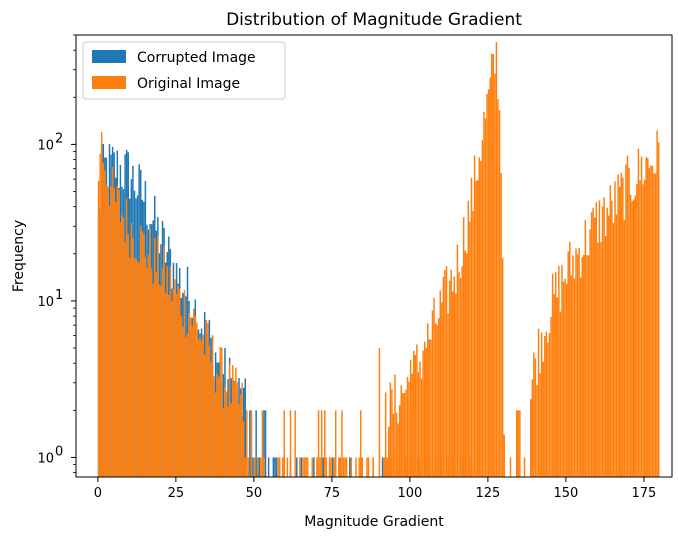 The width and height of the screenshot is (678, 538). Describe the element at coordinates (109, 82) in the screenshot. I see `legend-swatch-original` at that location.